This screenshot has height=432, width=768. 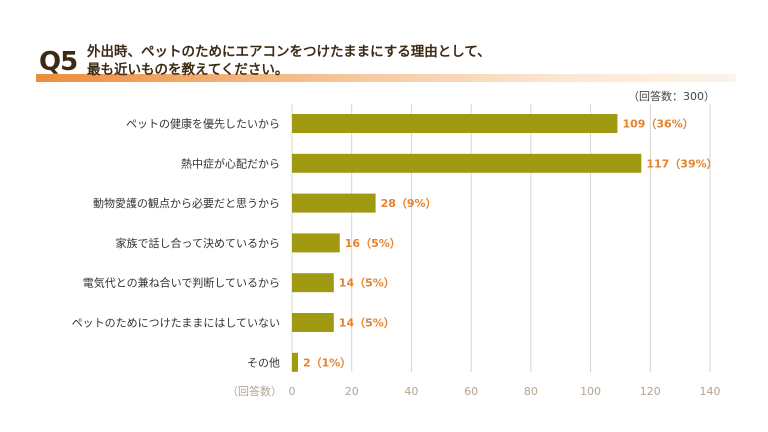 I want to click on category-label: 熱中症が心配だから, so click(x=230, y=163).